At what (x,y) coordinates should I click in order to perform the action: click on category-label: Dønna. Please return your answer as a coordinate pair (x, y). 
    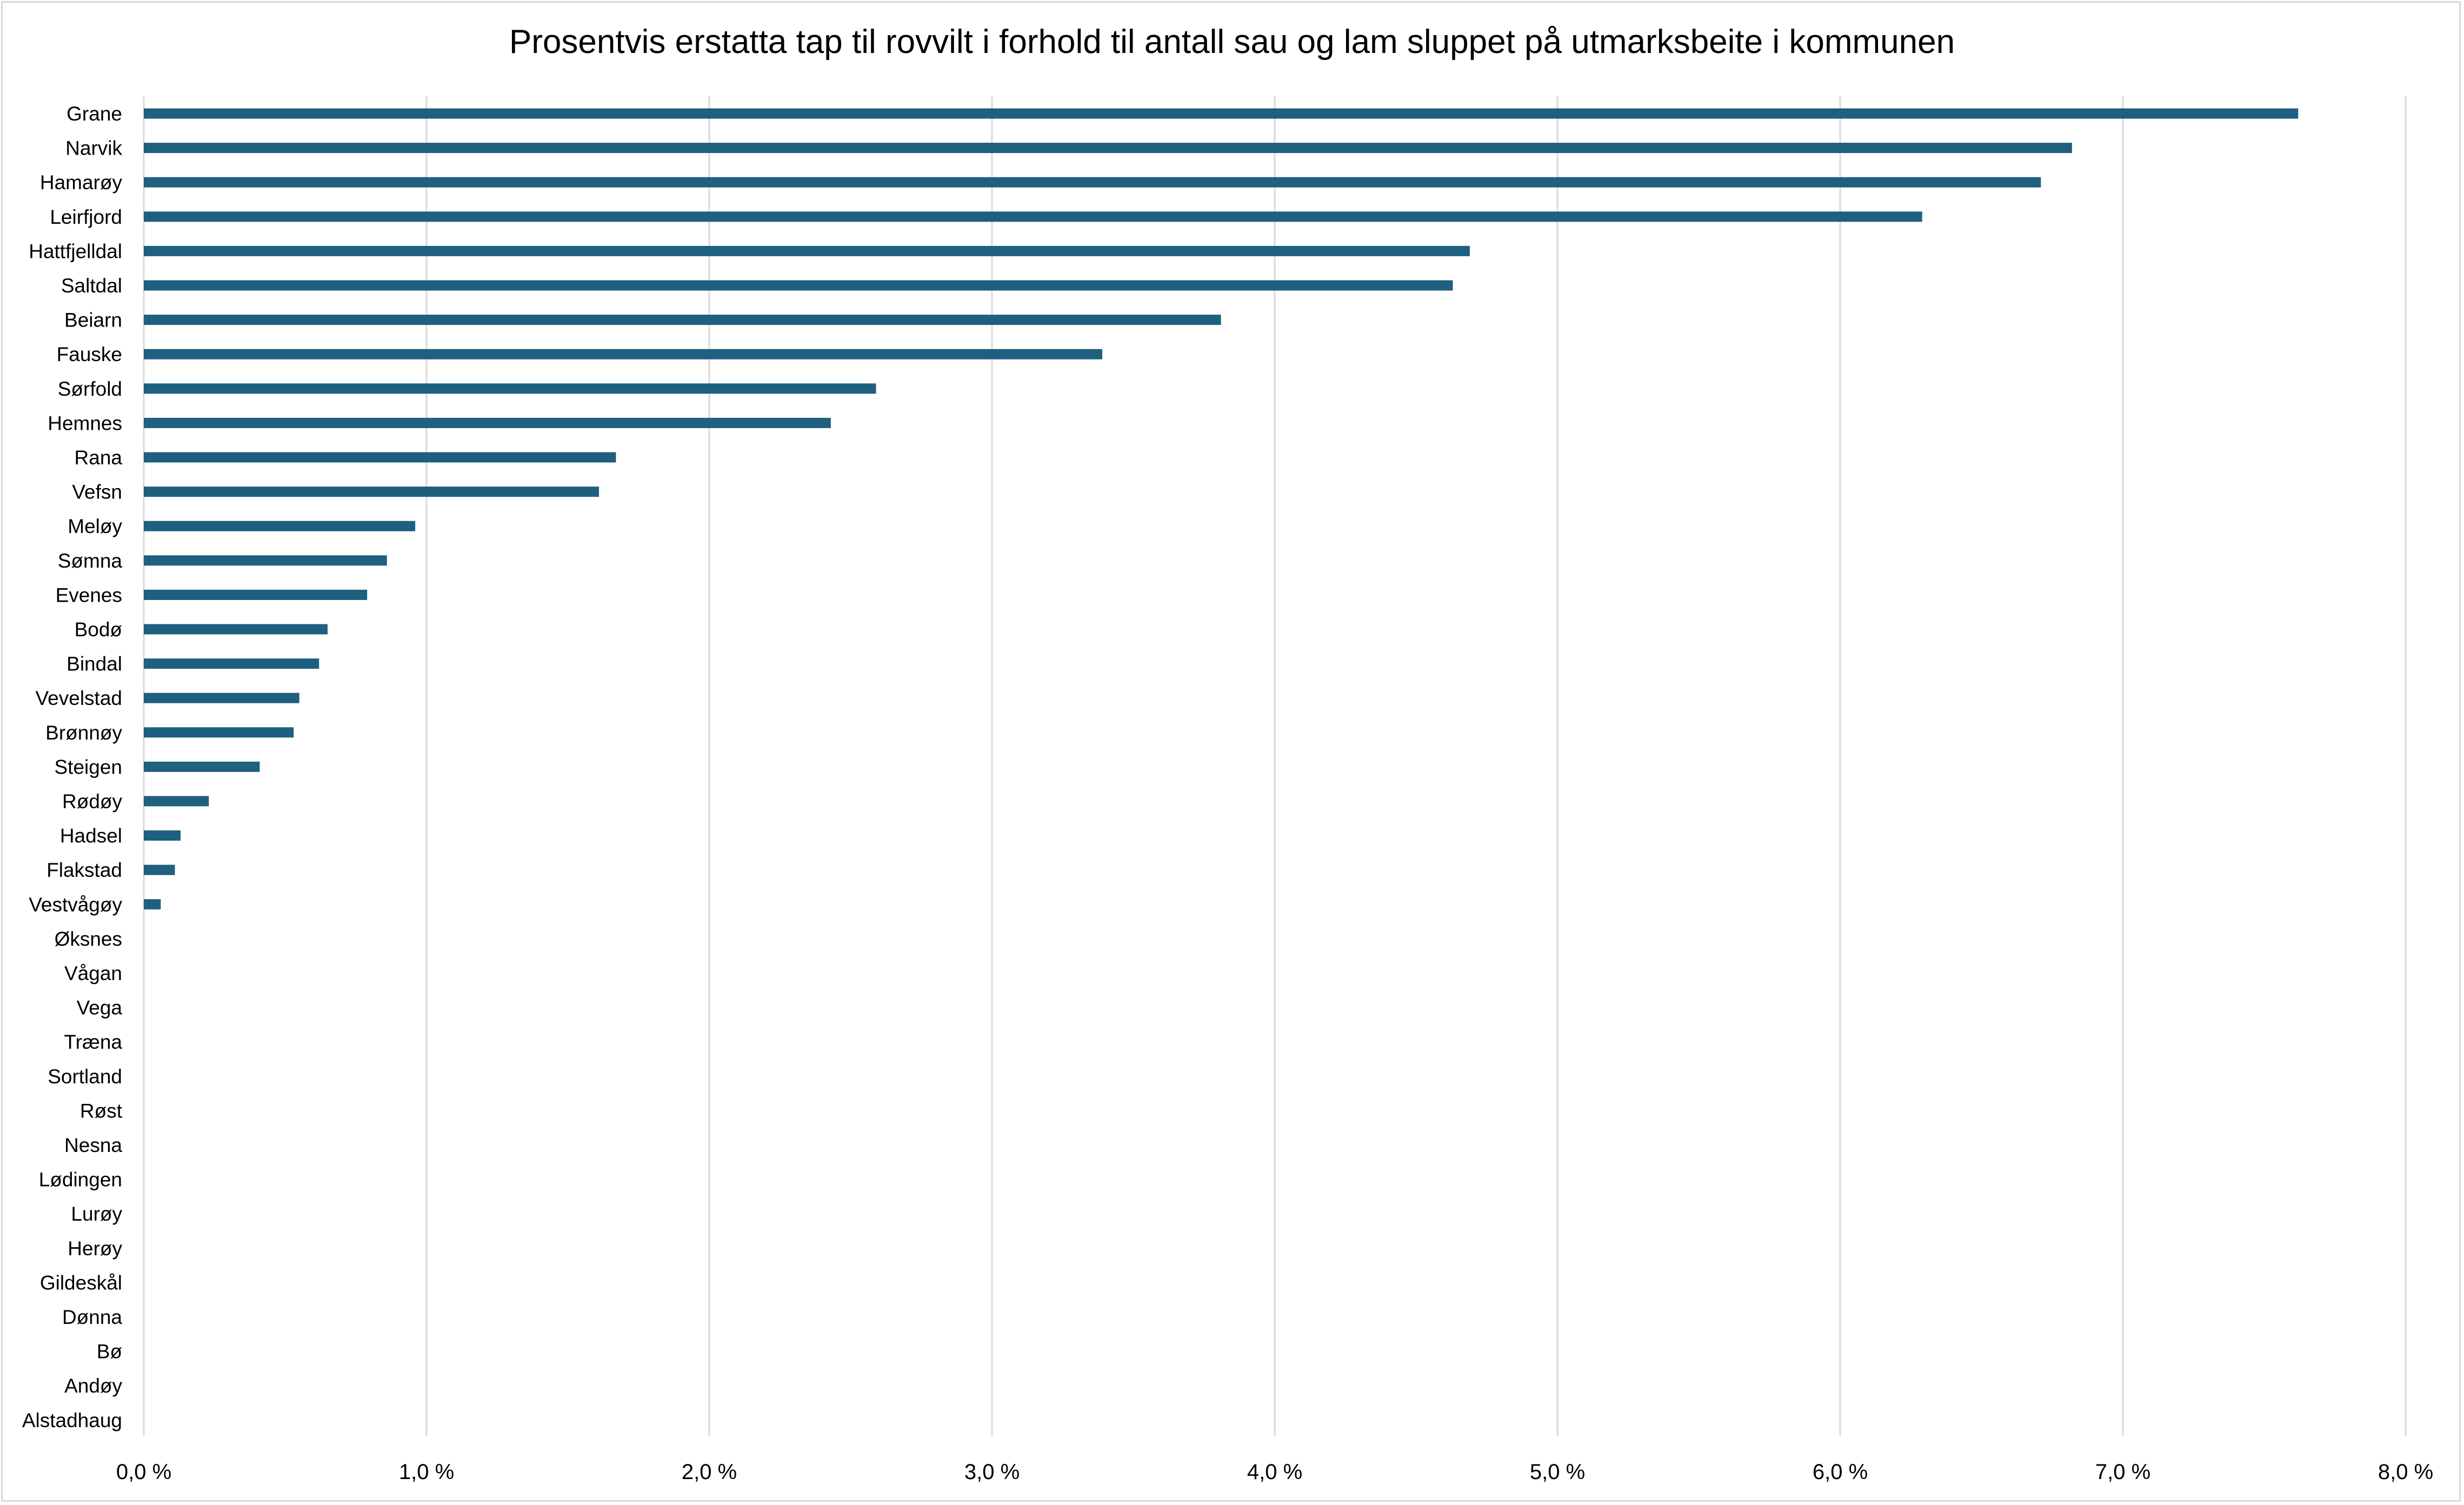
    Looking at the image, I should click on (92, 1317).